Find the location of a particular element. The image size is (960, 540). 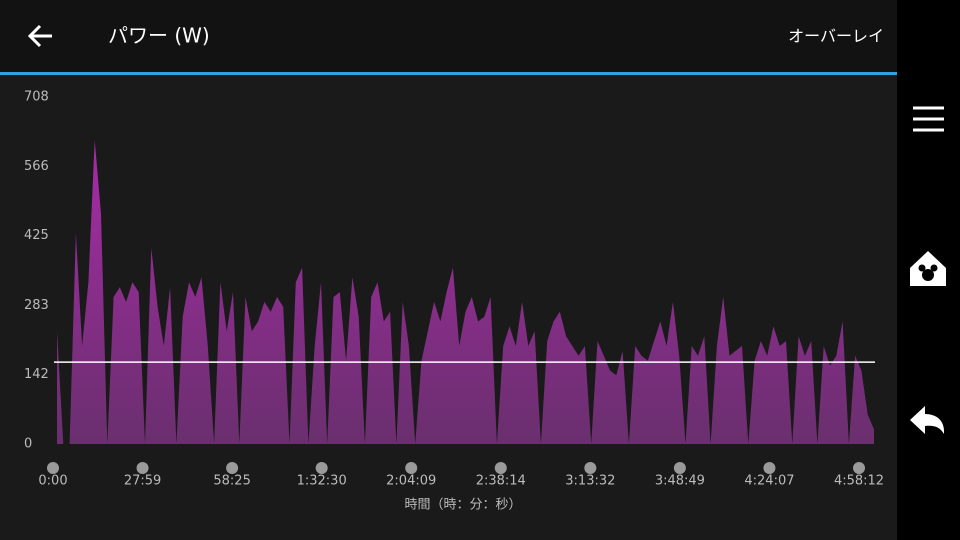

x-tick-label: 3:13:32 is located at coordinates (590, 481).